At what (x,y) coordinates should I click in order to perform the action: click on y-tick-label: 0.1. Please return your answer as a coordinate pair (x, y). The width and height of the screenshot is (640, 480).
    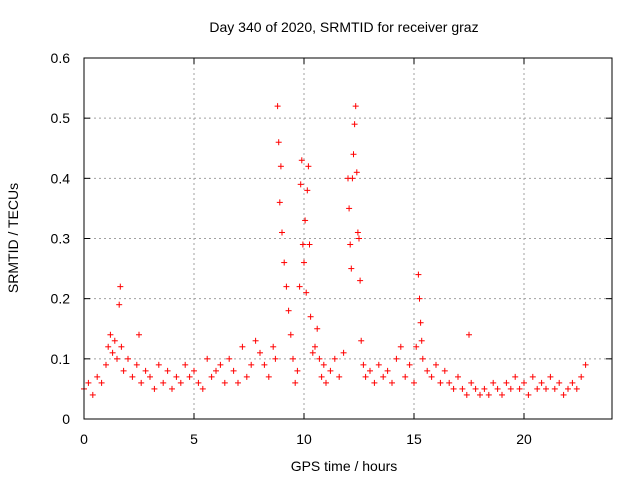
    Looking at the image, I should click on (61, 359).